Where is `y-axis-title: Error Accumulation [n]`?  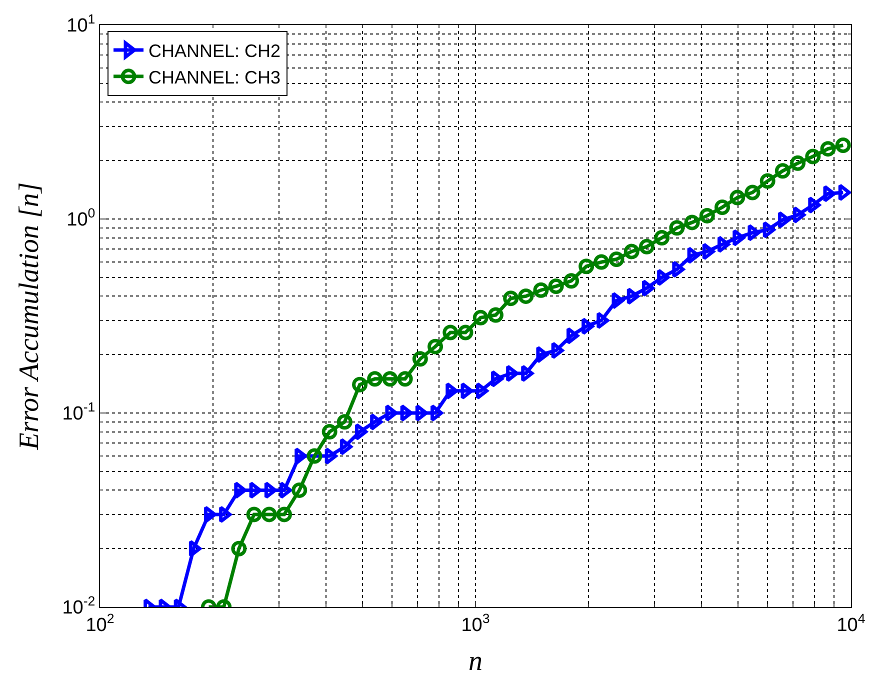 y-axis-title: Error Accumulation [n] is located at coordinates (29, 316).